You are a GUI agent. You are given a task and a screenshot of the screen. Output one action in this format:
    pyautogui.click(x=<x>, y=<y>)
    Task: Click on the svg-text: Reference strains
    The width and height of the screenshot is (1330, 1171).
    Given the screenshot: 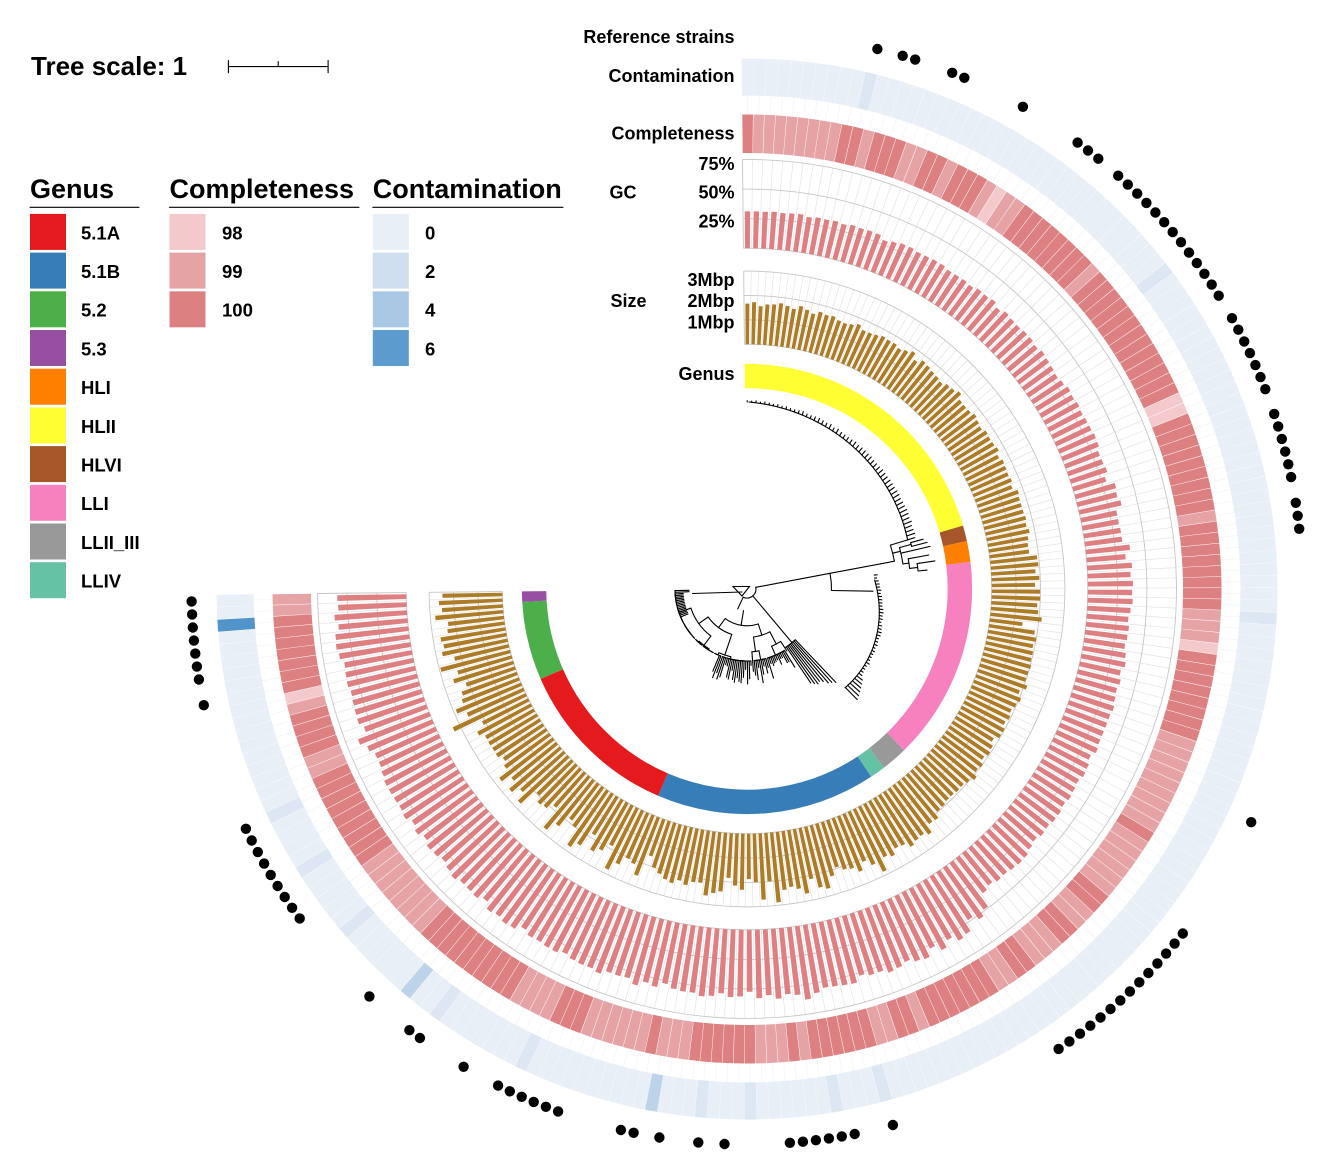 What is the action you would take?
    pyautogui.click(x=658, y=37)
    